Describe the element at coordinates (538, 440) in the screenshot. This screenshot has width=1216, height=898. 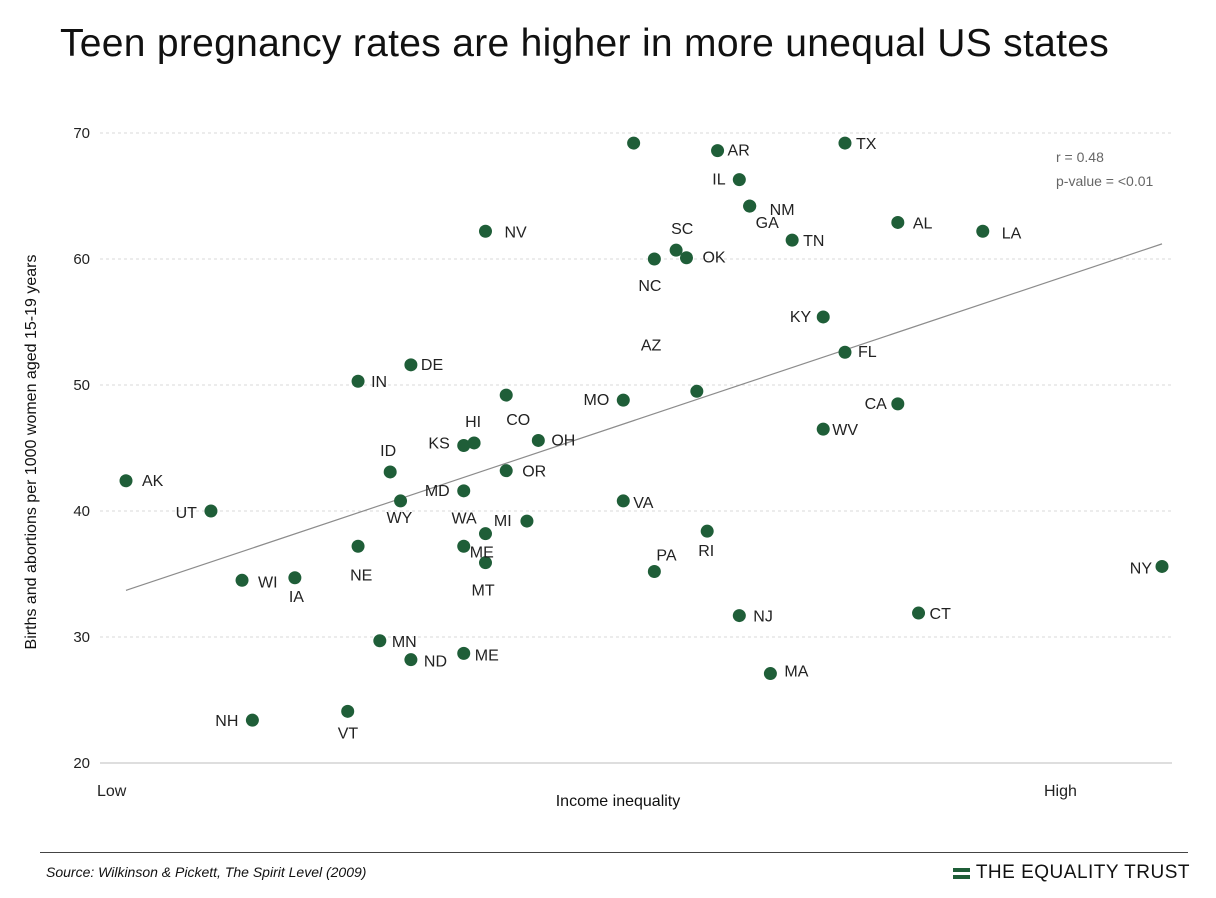
I see `data-point-oh` at that location.